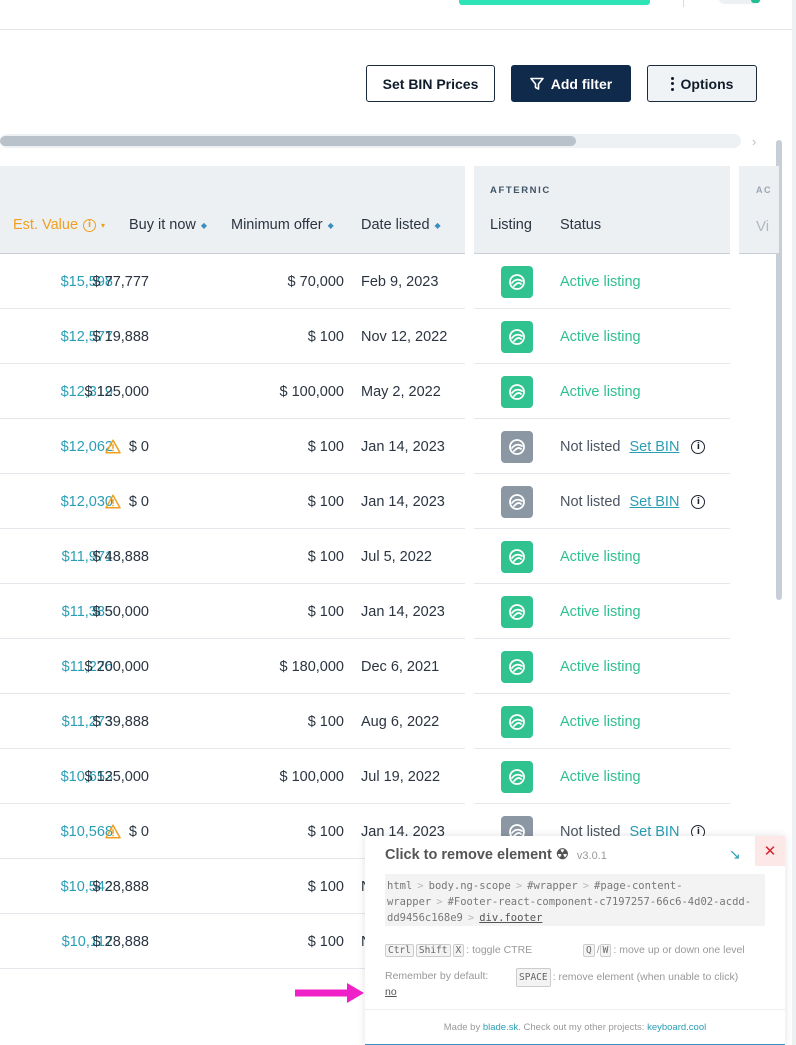 This screenshot has width=796, height=1045. What do you see at coordinates (404, 336) in the screenshot?
I see `date-listed-cell: Nov 12, 2022` at bounding box center [404, 336].